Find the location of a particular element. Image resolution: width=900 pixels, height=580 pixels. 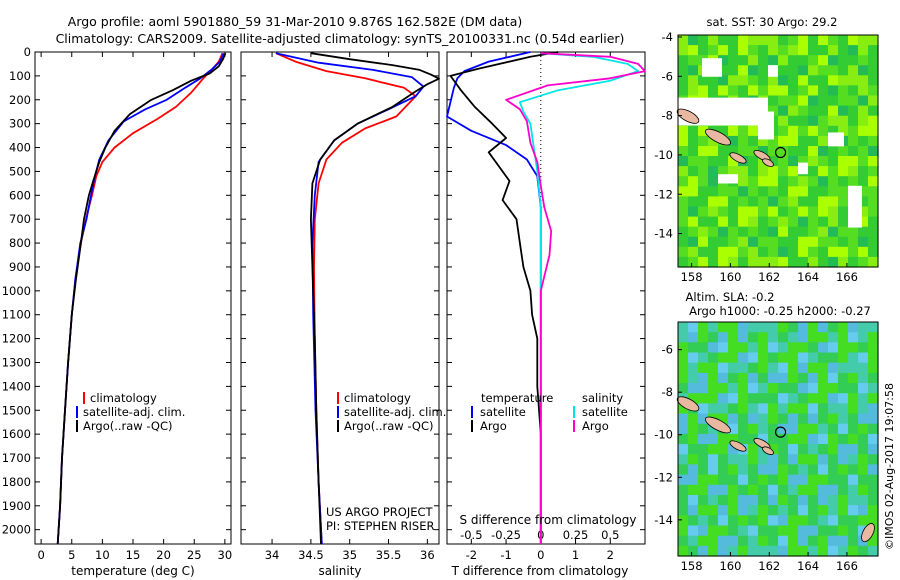

map-x-tick-label: 162 is located at coordinates (769, 566).